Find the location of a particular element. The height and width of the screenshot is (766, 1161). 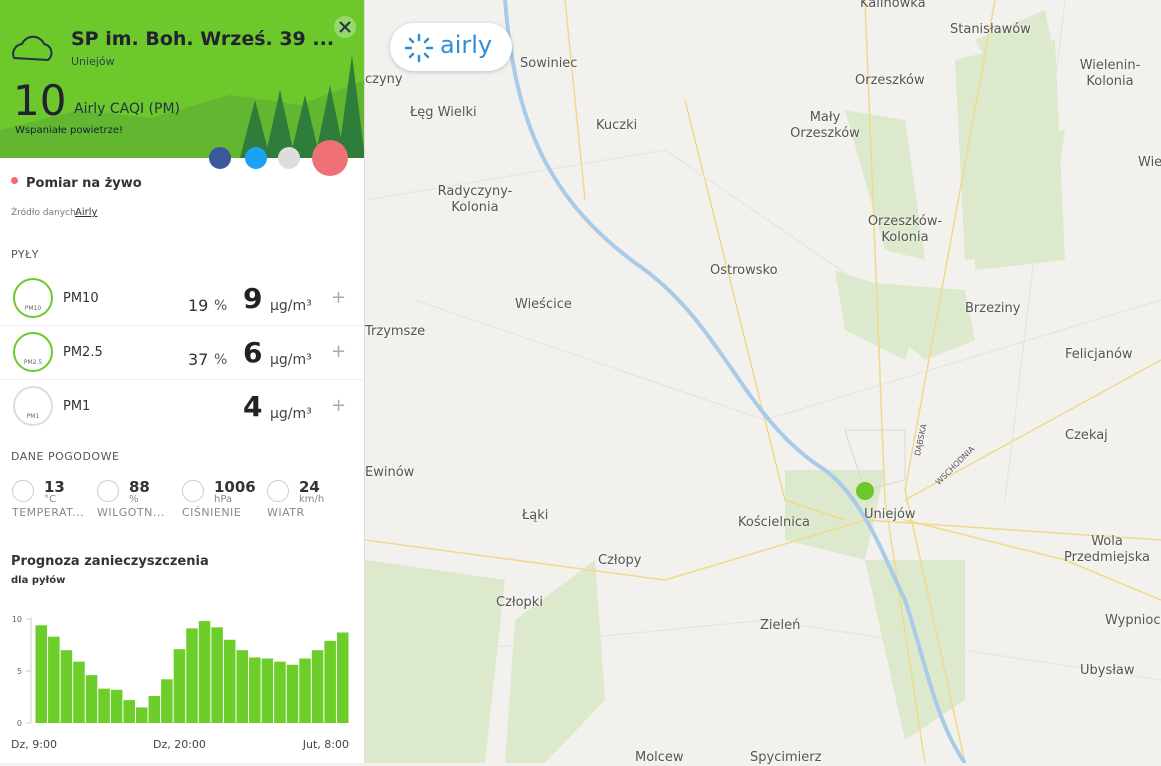

weather-item: 24 km/h WIATR is located at coordinates (309, 500).